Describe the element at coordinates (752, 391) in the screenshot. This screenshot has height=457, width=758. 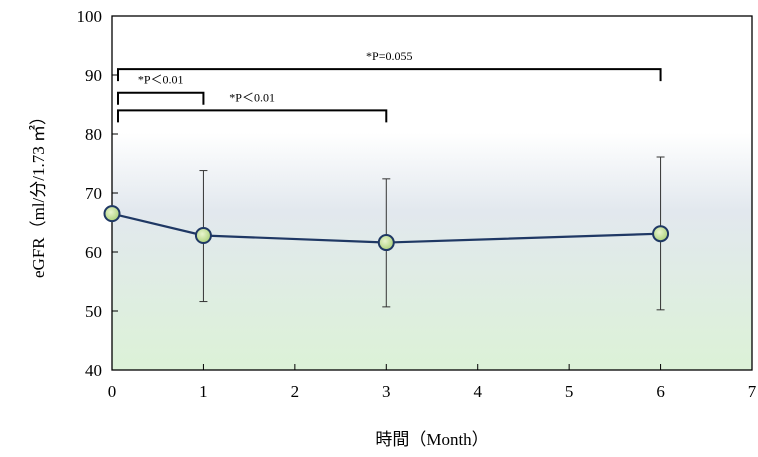
I see `x-tick-label: 7` at that location.